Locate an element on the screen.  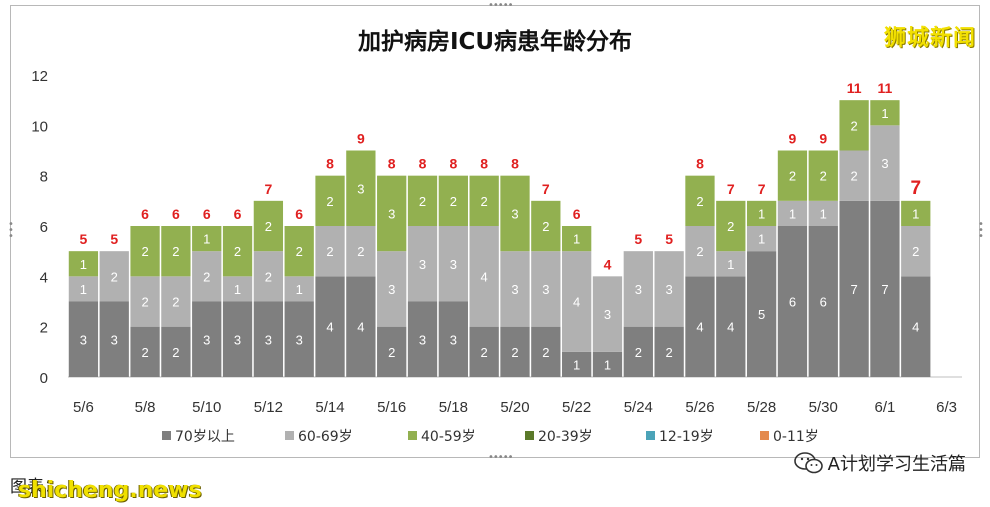
x-tick-label: 5/14 is located at coordinates (329, 407).